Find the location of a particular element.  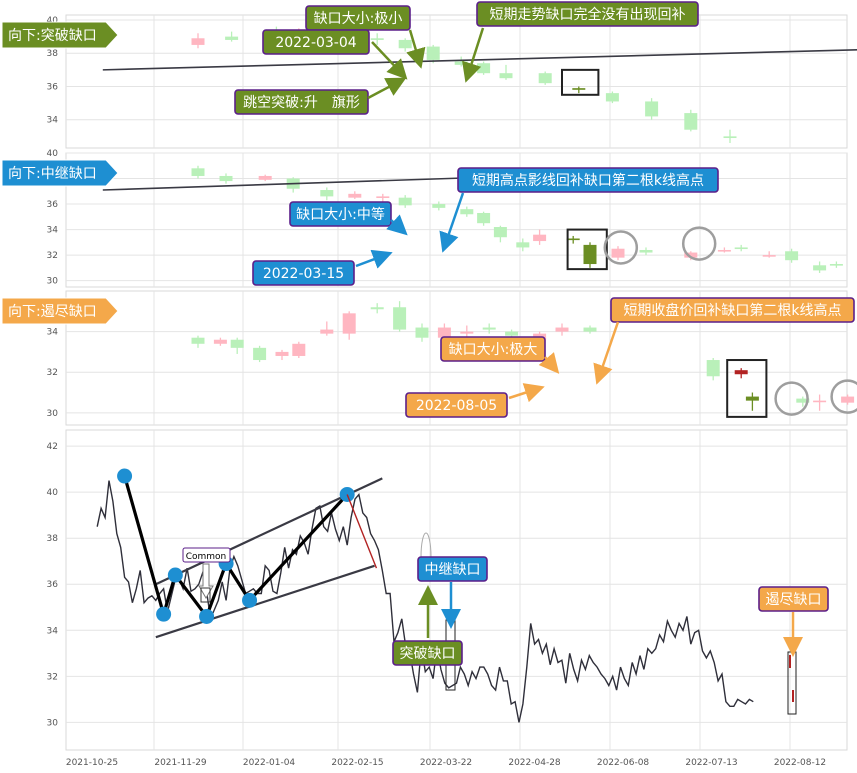

x-tick-label: 2022-01-04 is located at coordinates (269, 763).